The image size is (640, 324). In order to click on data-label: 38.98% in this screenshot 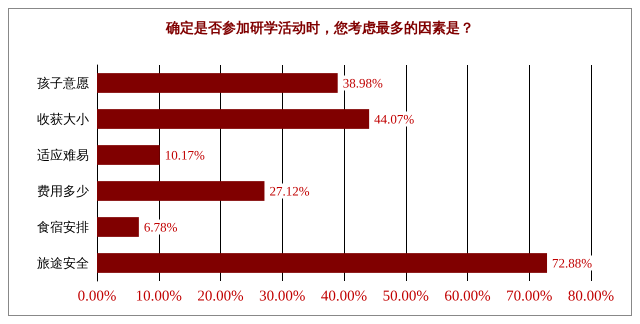, I will do `click(362, 83)`.